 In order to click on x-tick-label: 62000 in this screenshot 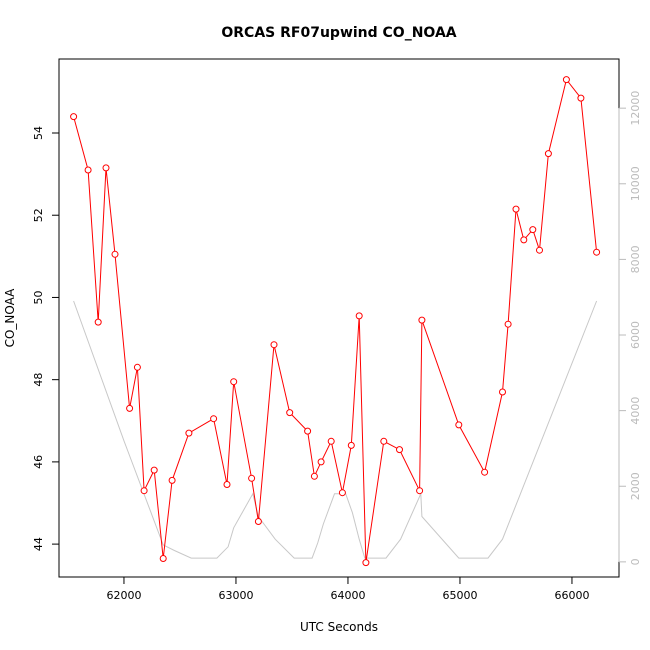, I will do `click(123, 595)`.